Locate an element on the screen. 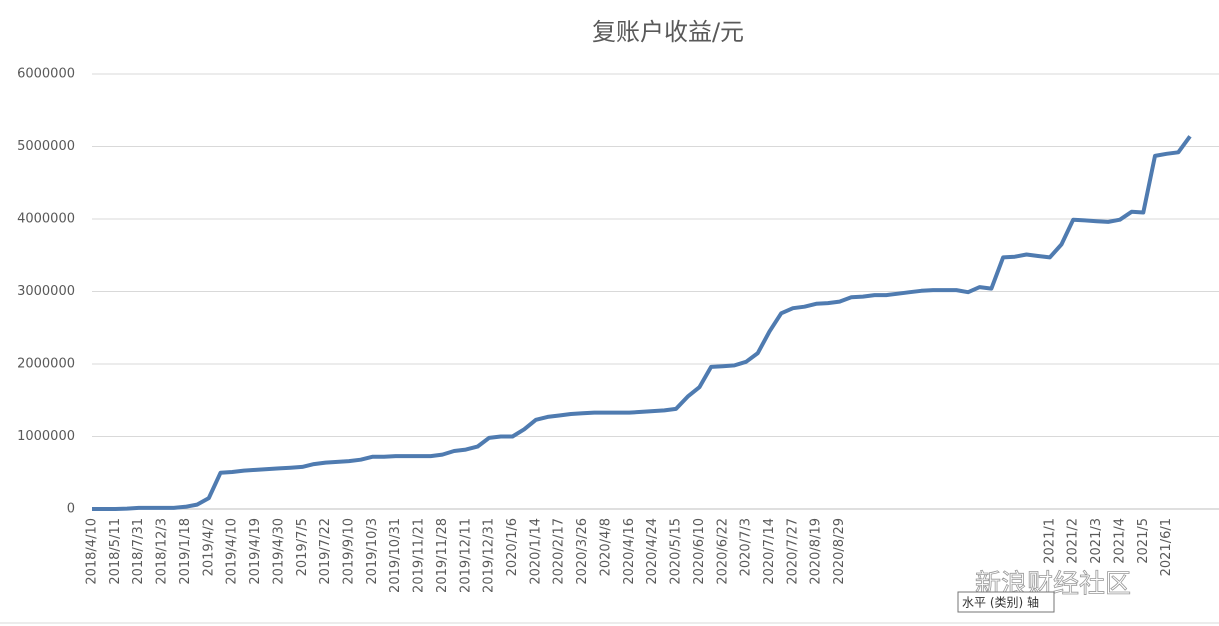  x-tick-label: 2021/3 is located at coordinates (1096, 541).